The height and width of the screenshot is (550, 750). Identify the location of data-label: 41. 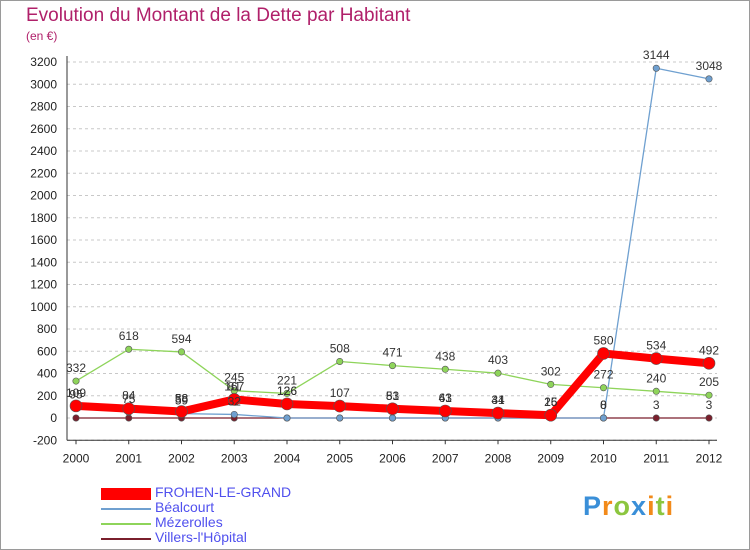
(446, 398).